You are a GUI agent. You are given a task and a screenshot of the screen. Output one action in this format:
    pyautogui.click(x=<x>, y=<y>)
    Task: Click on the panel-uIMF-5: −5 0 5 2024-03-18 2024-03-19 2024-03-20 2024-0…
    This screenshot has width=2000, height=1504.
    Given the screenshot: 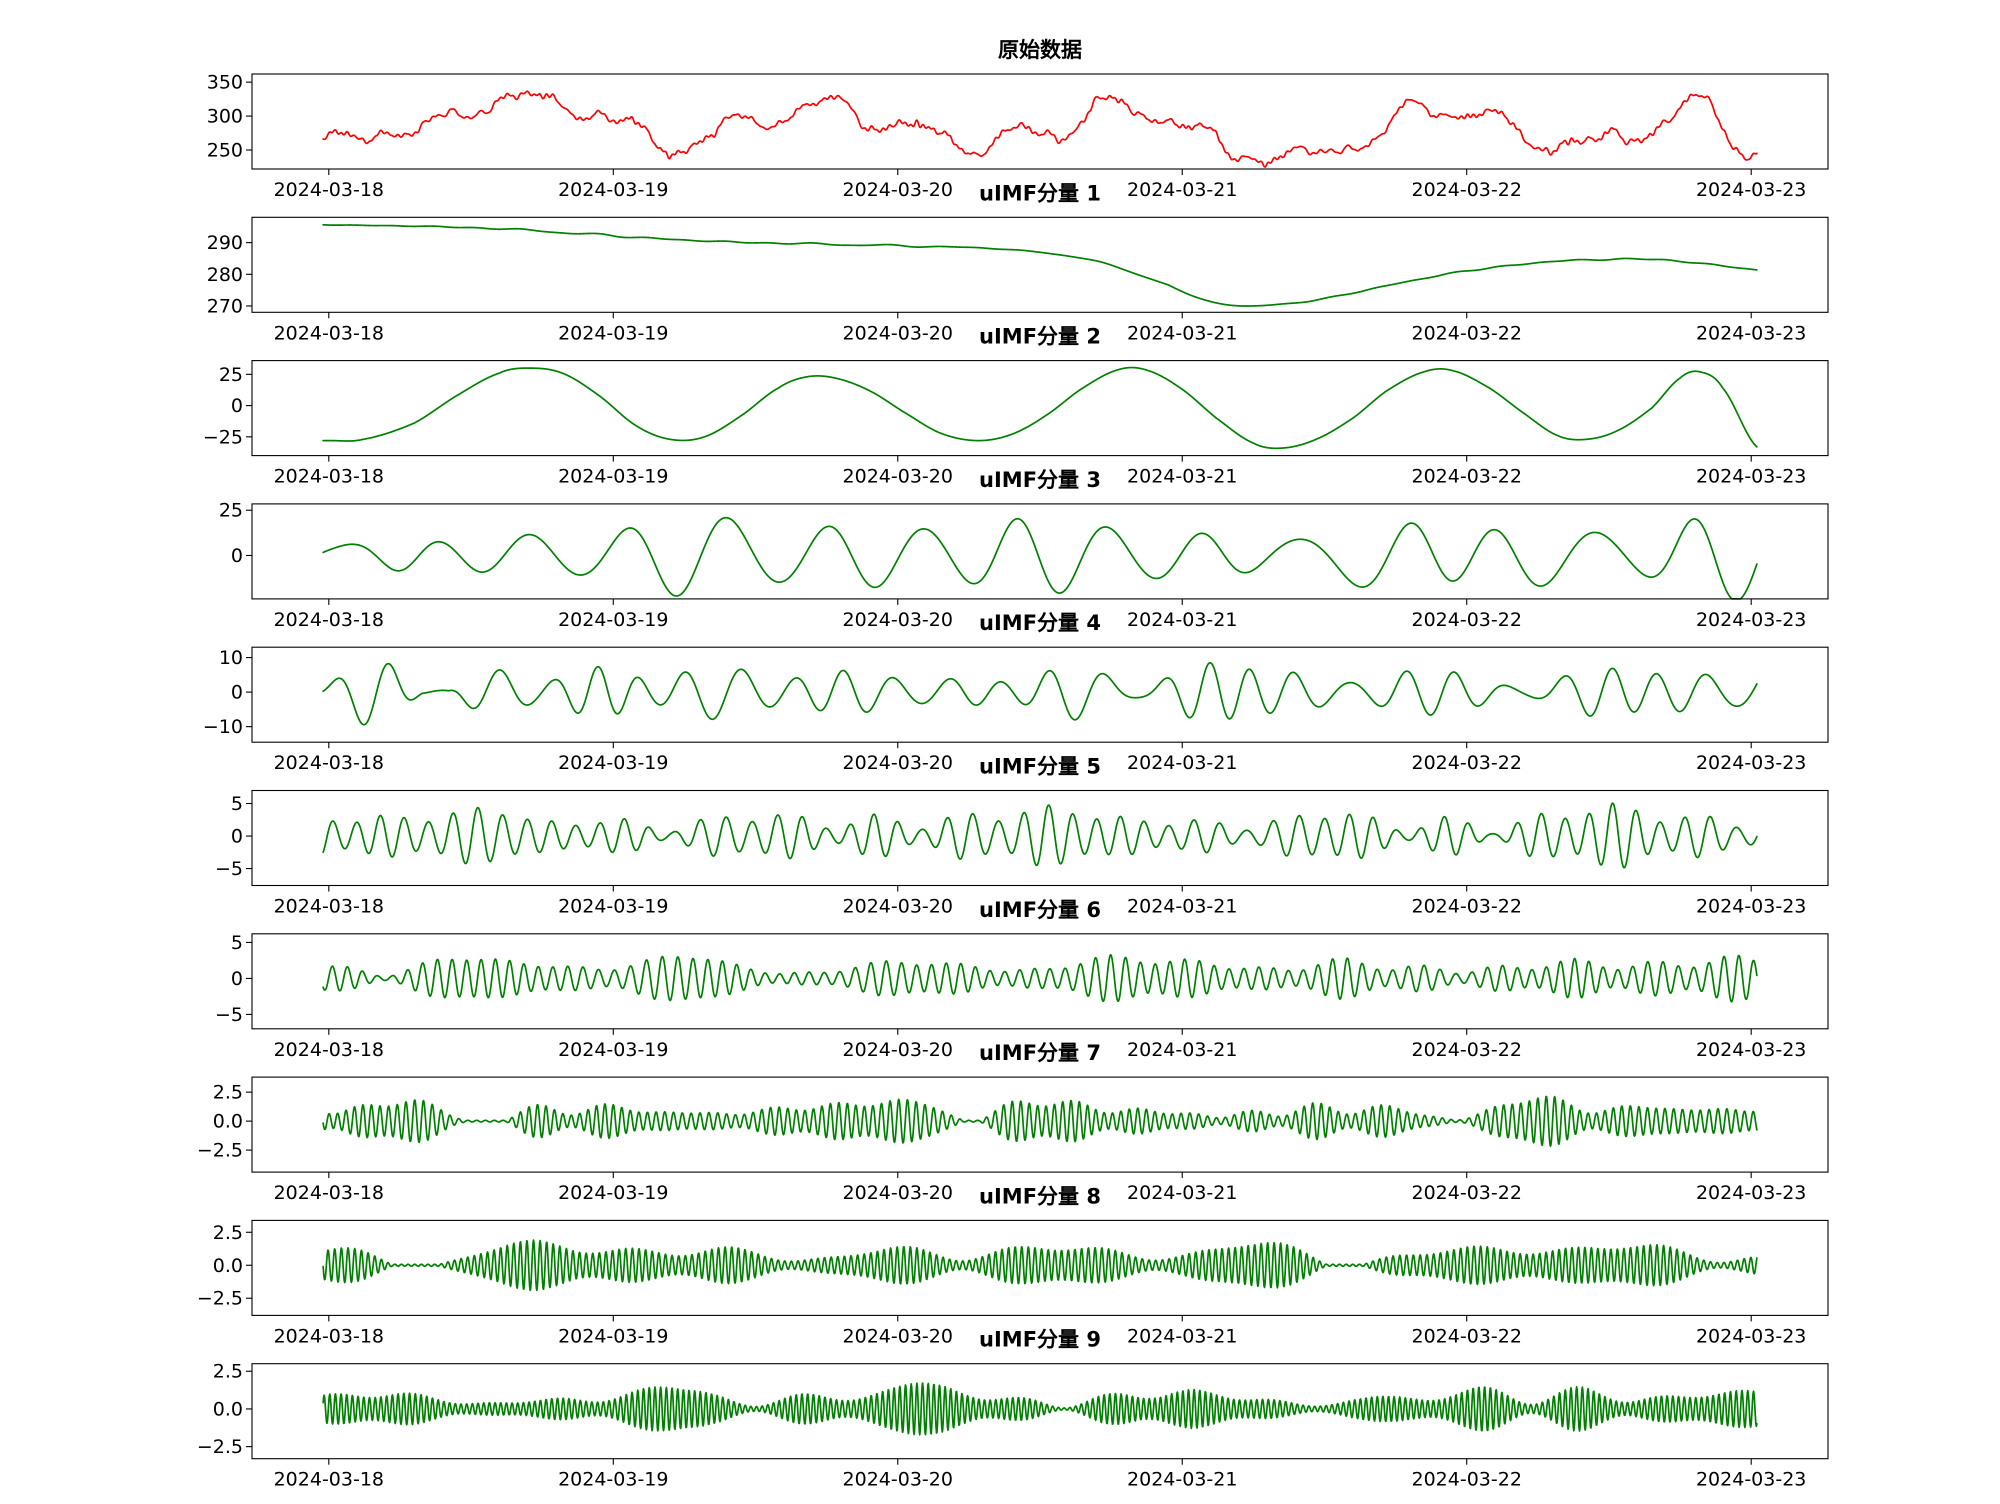 What is the action you would take?
    pyautogui.click(x=1022, y=836)
    